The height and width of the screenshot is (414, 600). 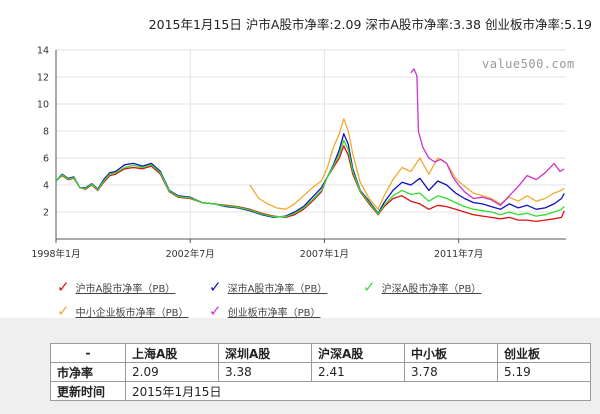 I want to click on cell-pb-hs: 2.41, so click(x=358, y=372).